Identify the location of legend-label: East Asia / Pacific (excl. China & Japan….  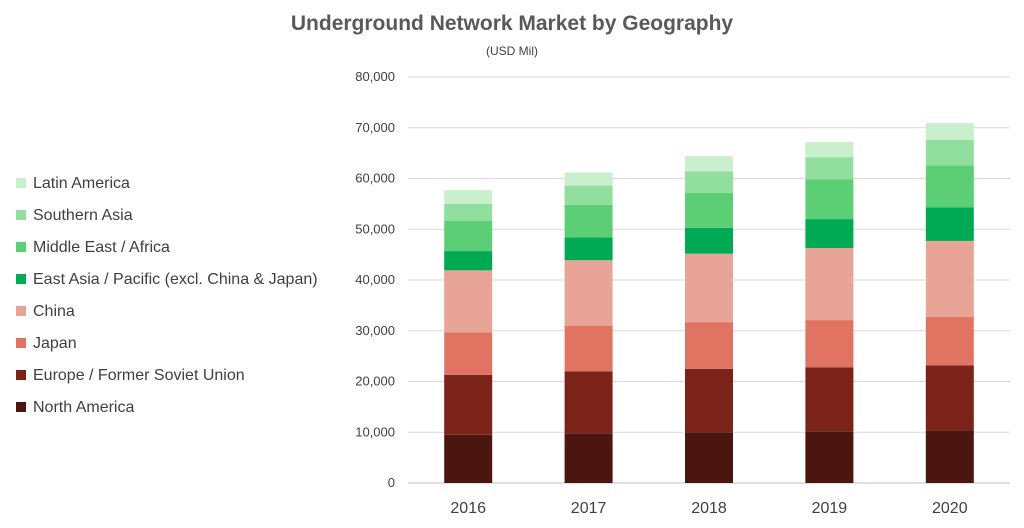
(175, 279).